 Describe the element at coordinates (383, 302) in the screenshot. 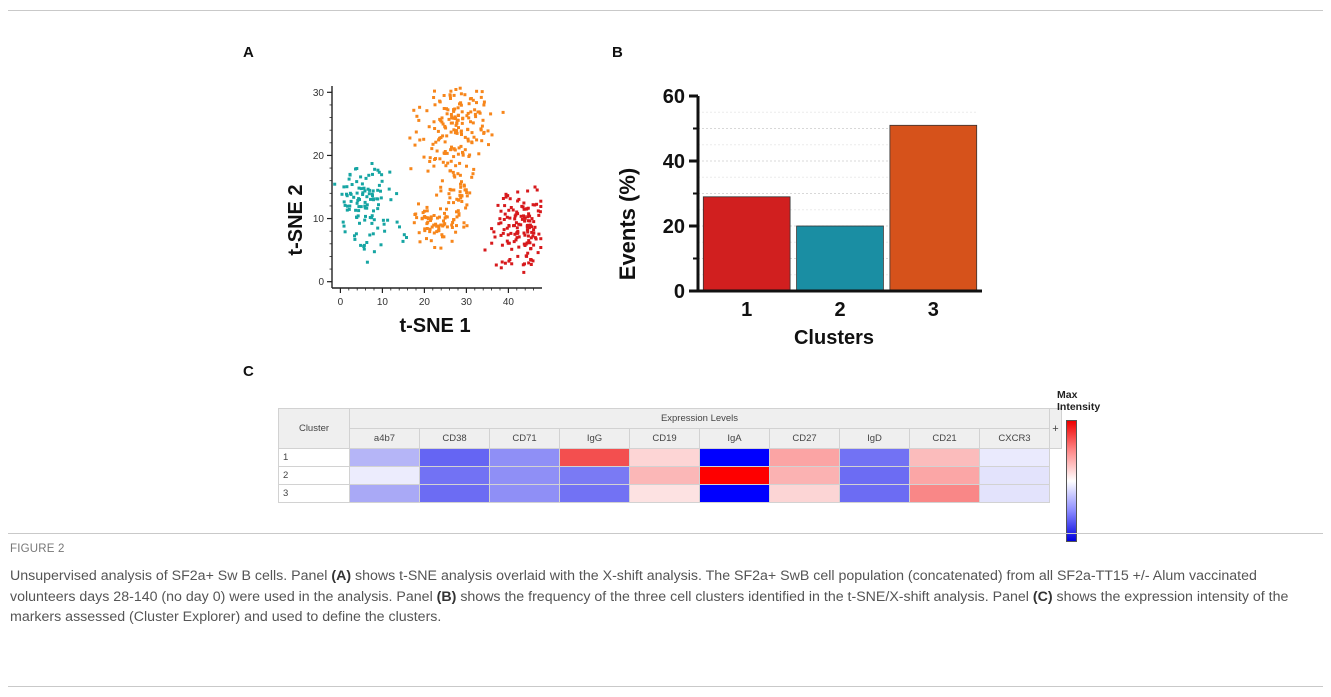

I see `tsne-x-tick-label: 10` at that location.